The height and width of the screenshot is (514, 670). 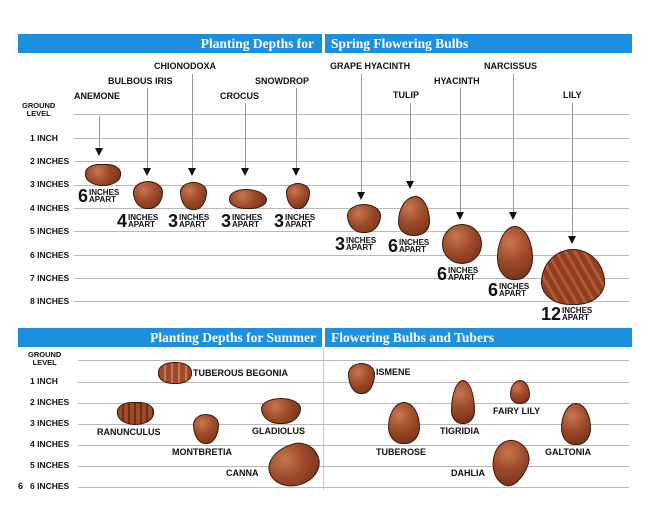 What do you see at coordinates (370, 66) in the screenshot?
I see `plant-name-grape-hyacinth: GRAPE HYACINTH` at bounding box center [370, 66].